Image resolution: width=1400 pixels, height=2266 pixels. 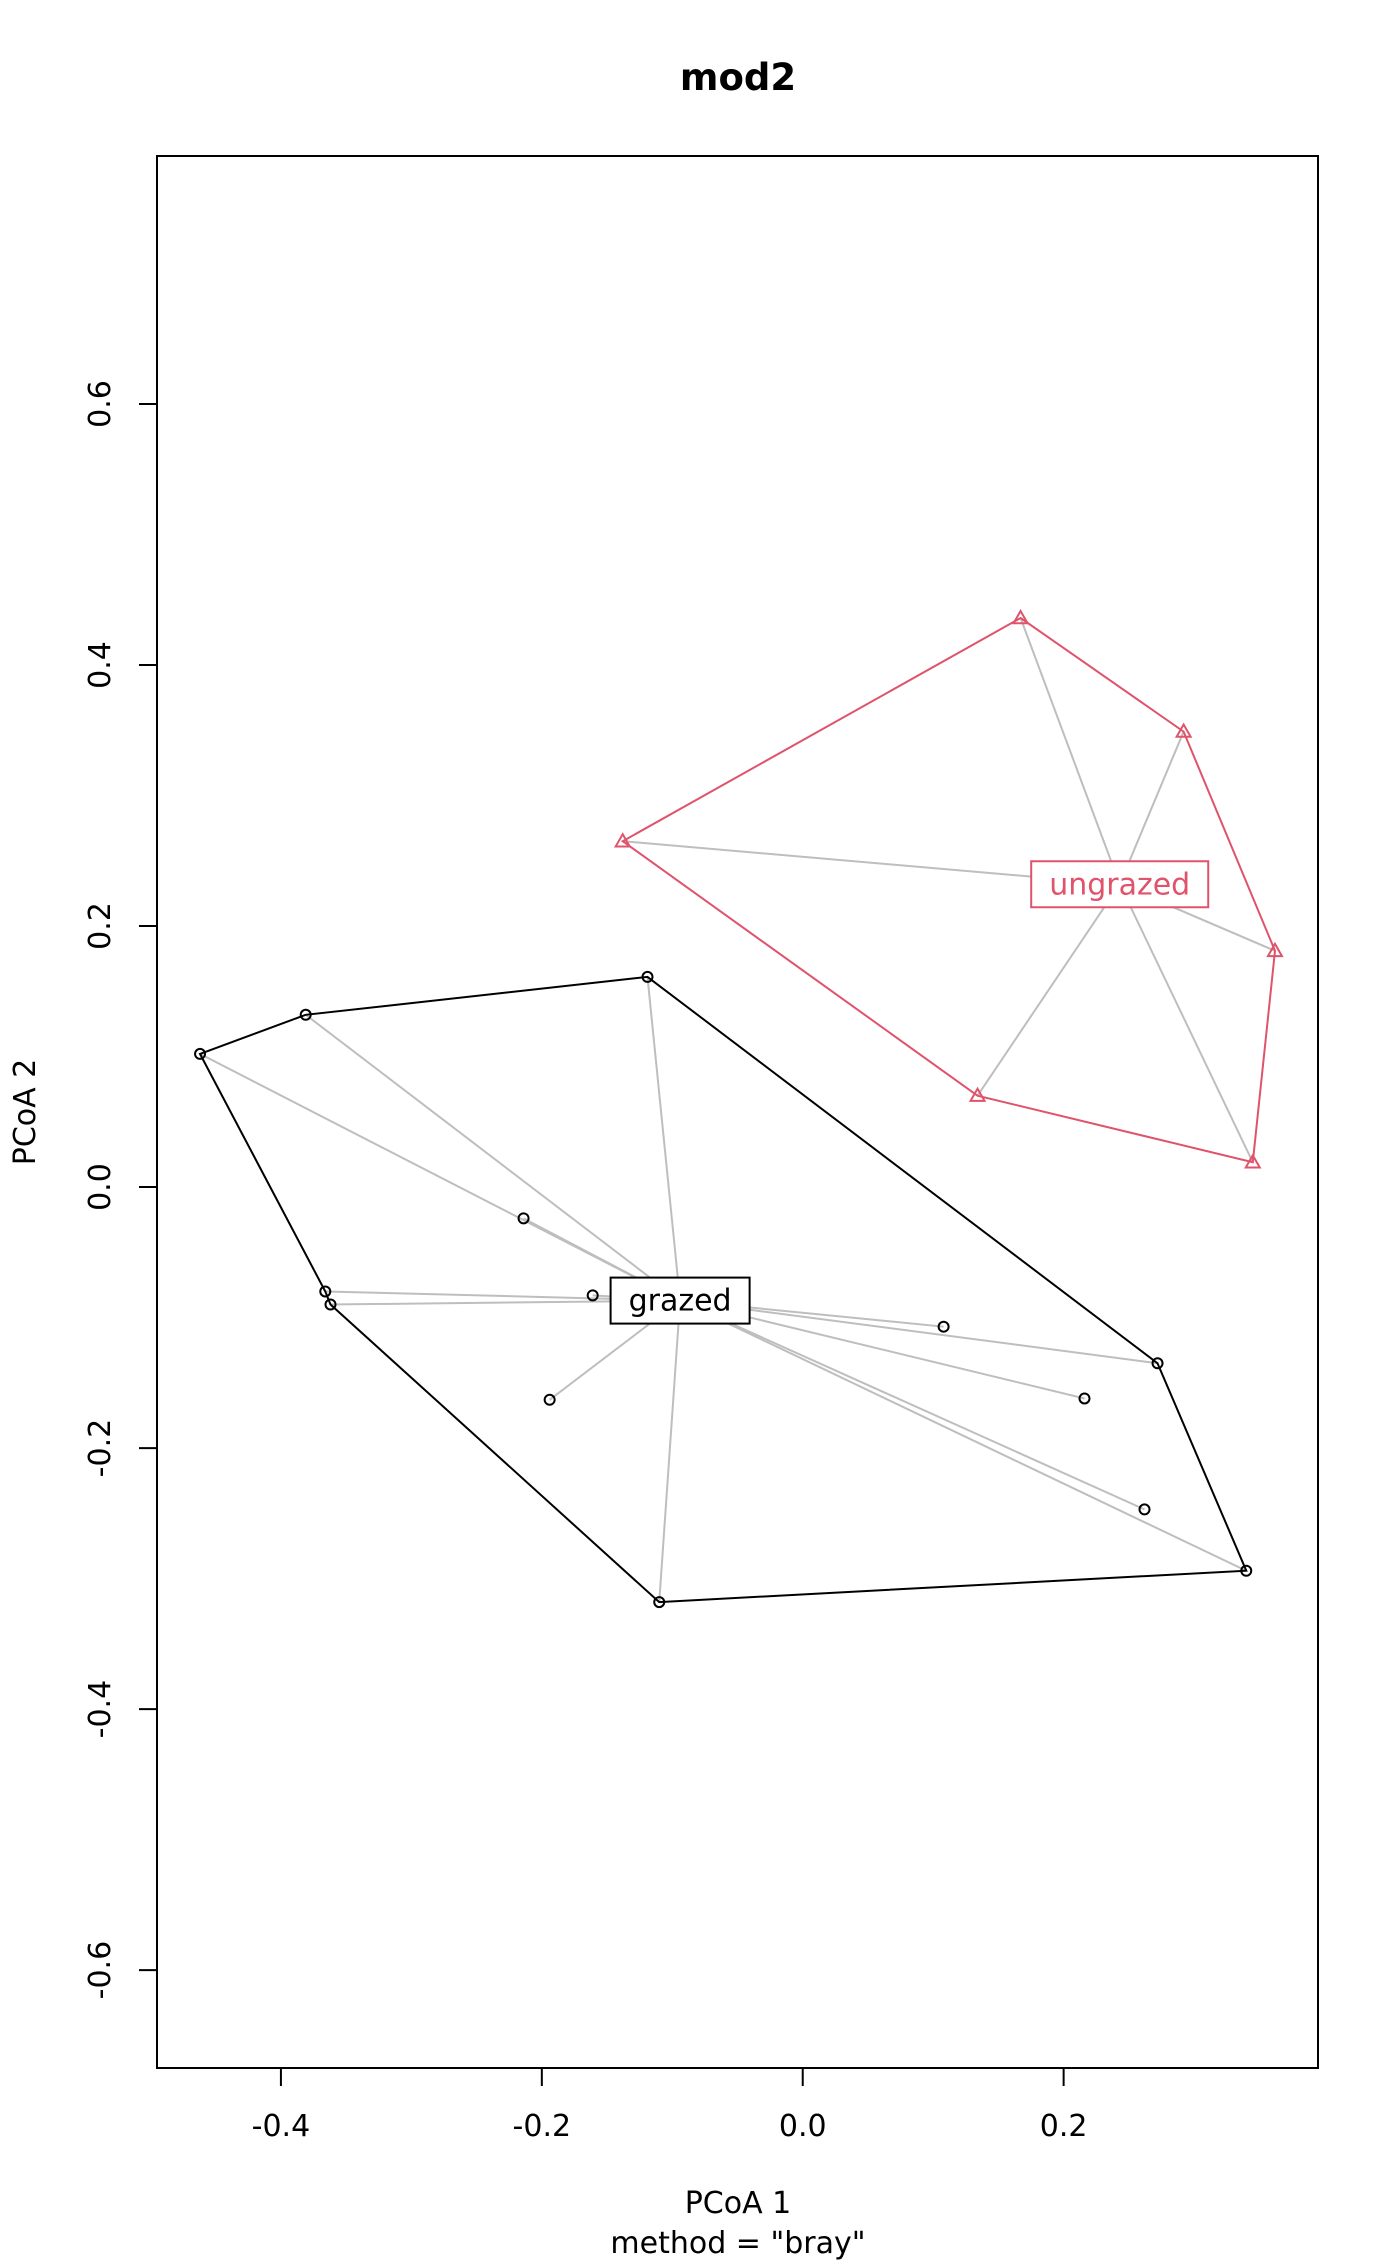 I want to click on y-tick-label: -0.2, so click(x=100, y=1448).